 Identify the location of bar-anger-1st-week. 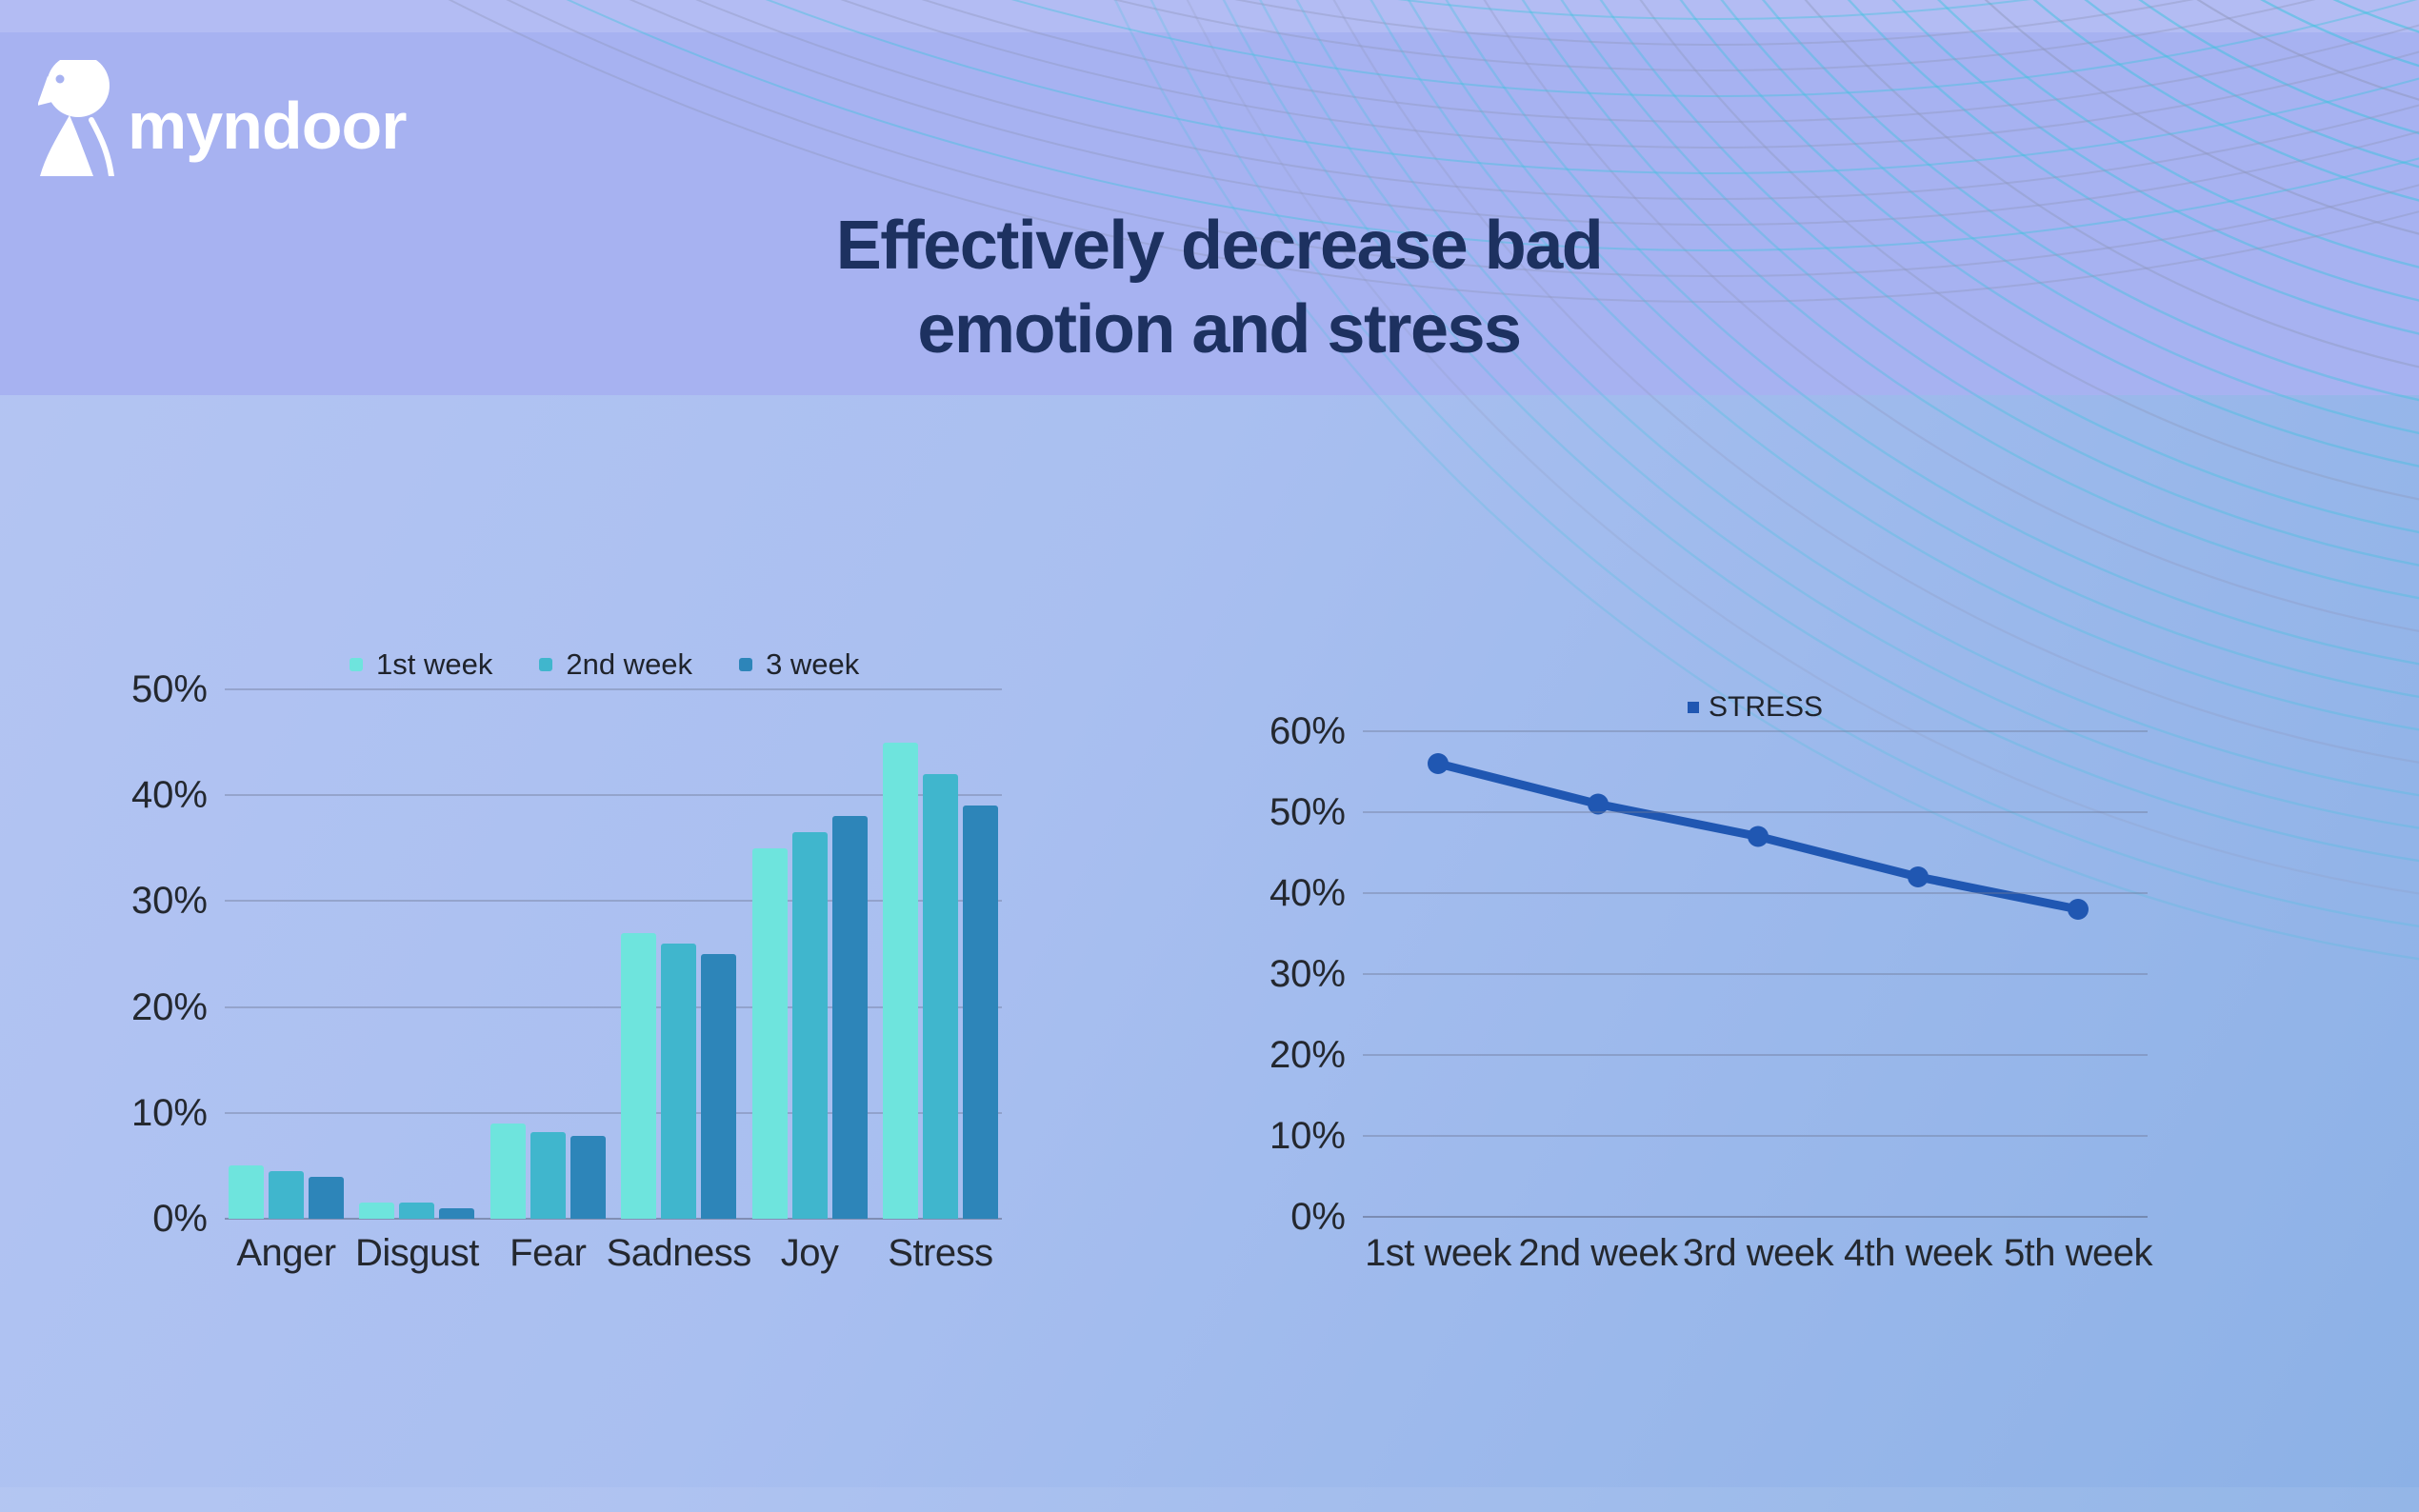
(247, 1192).